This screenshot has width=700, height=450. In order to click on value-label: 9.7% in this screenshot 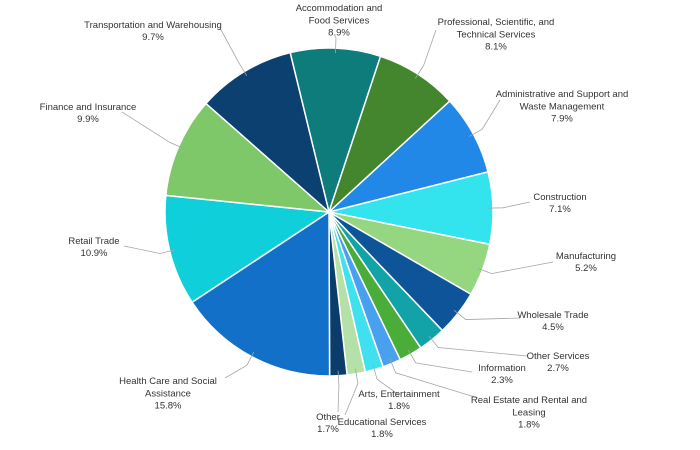, I will do `click(153, 37)`.